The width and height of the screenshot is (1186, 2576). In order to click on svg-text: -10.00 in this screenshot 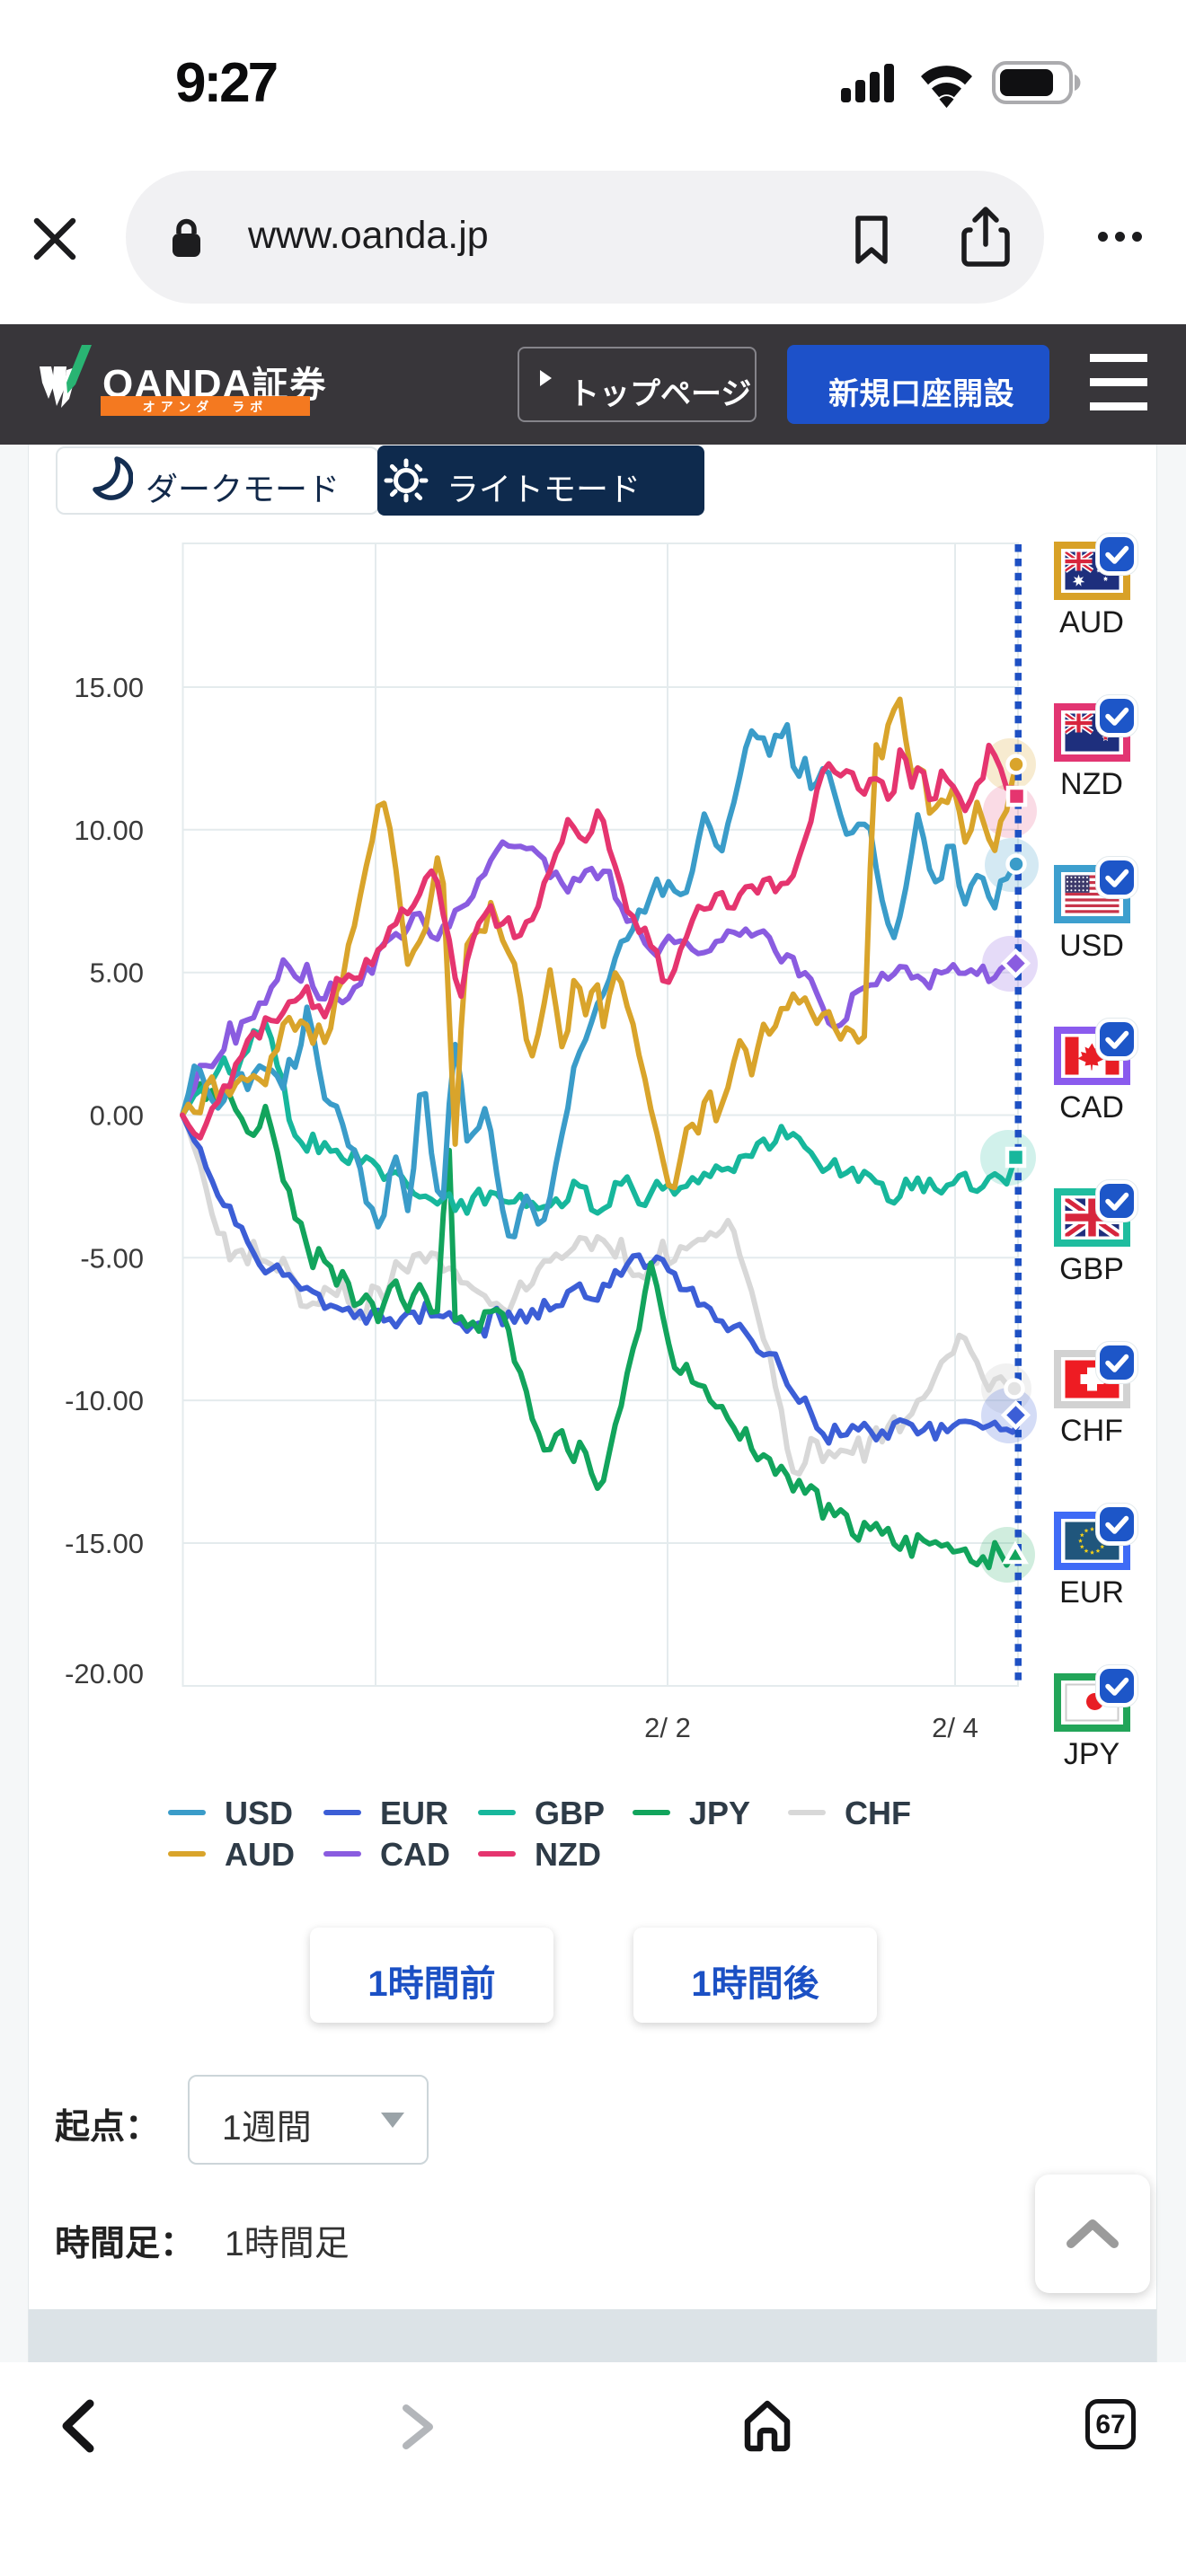, I will do `click(104, 1400)`.